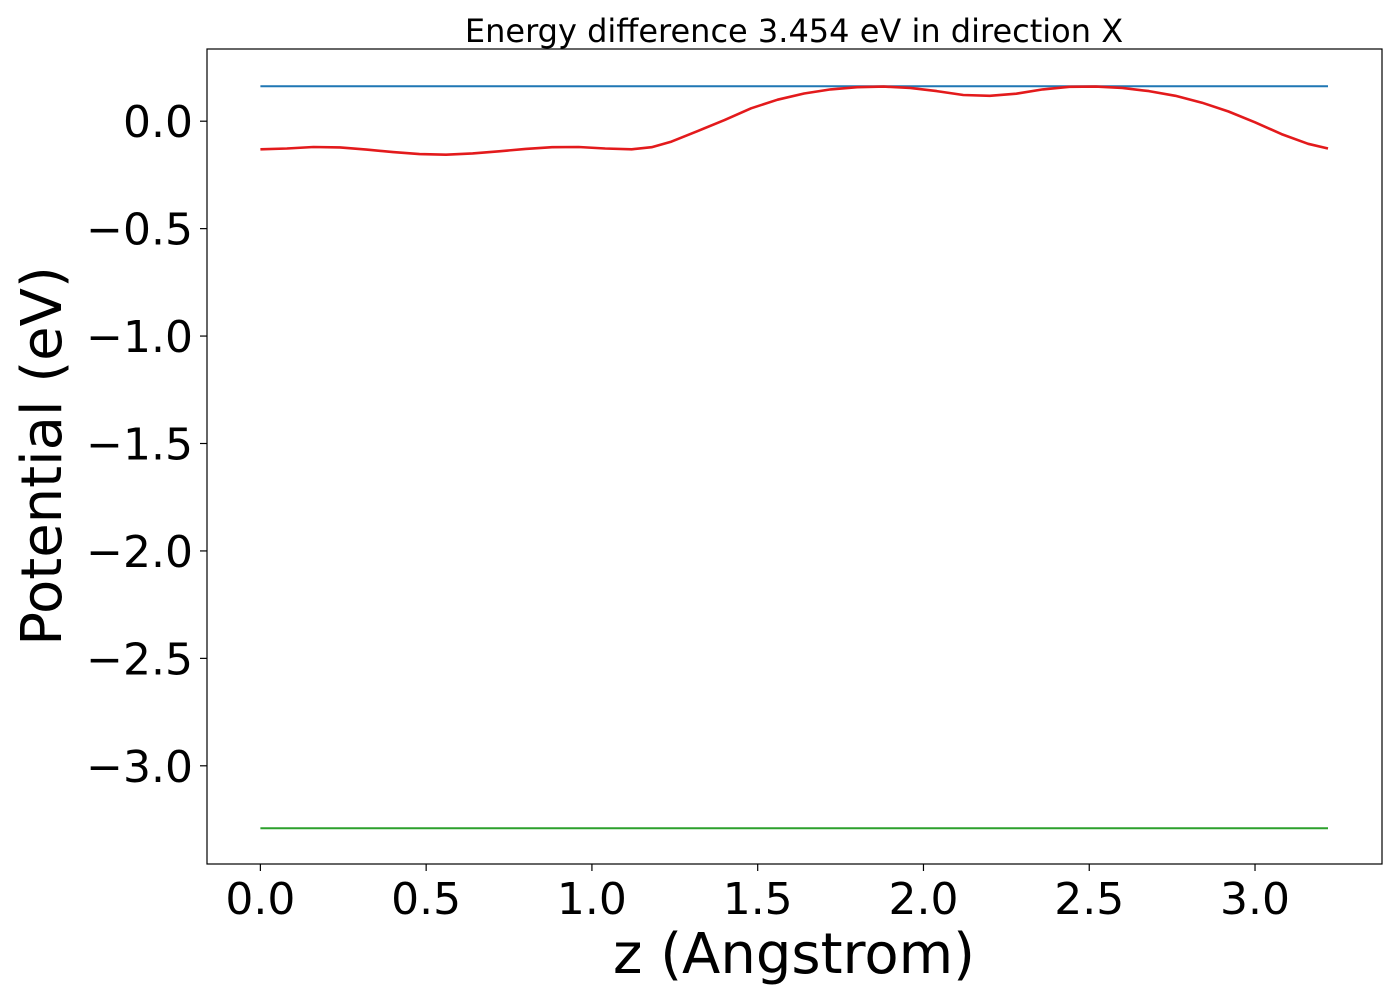 Image resolution: width=1400 pixels, height=1000 pixels. What do you see at coordinates (923, 899) in the screenshot?
I see `x-tick-label: 2.0` at bounding box center [923, 899].